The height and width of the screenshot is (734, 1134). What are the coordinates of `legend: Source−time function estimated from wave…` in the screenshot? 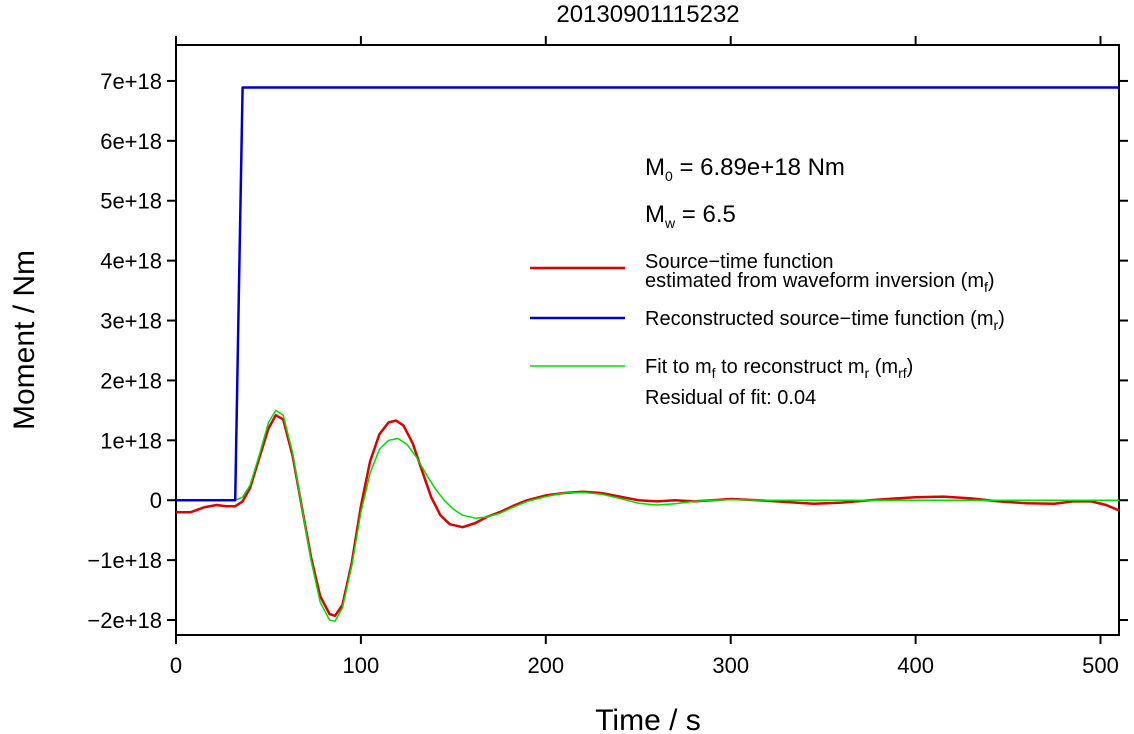 It's located at (767, 330).